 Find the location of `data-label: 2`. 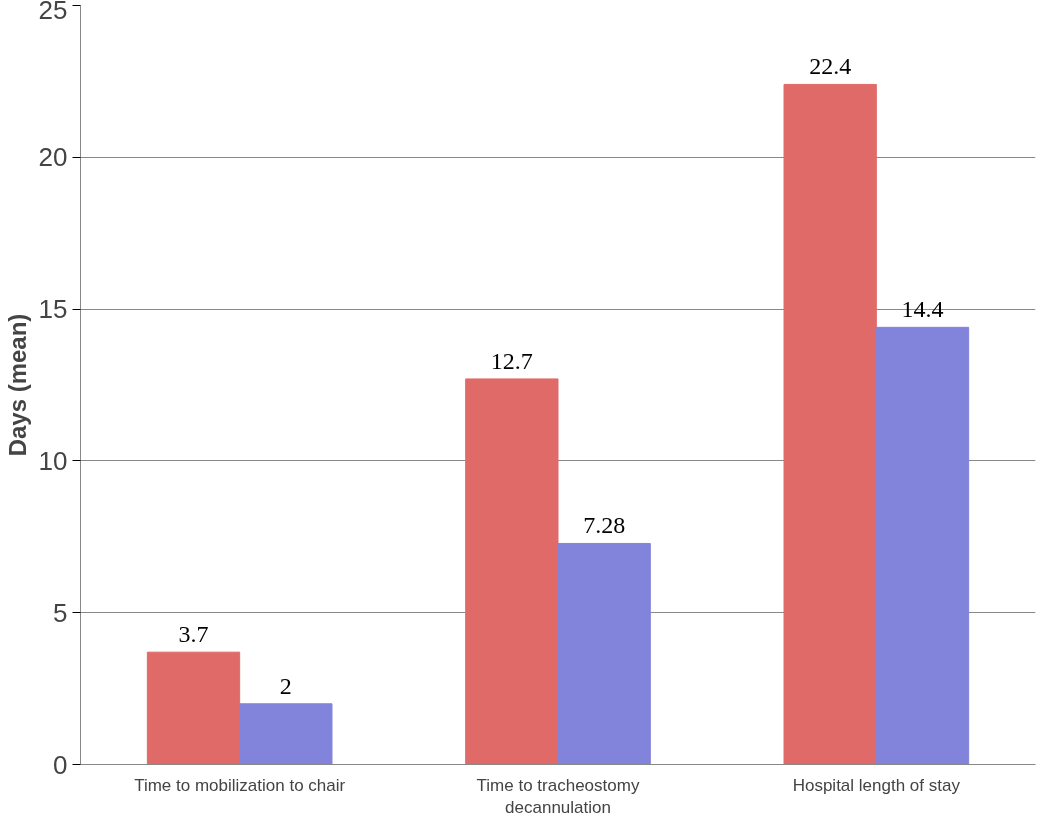

data-label: 2 is located at coordinates (285, 685).